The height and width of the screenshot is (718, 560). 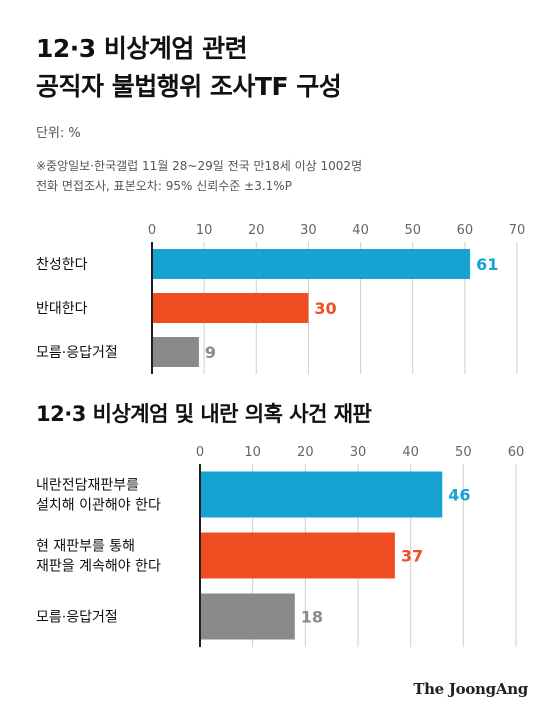 I want to click on bar-value-label: 30, so click(x=325, y=308).